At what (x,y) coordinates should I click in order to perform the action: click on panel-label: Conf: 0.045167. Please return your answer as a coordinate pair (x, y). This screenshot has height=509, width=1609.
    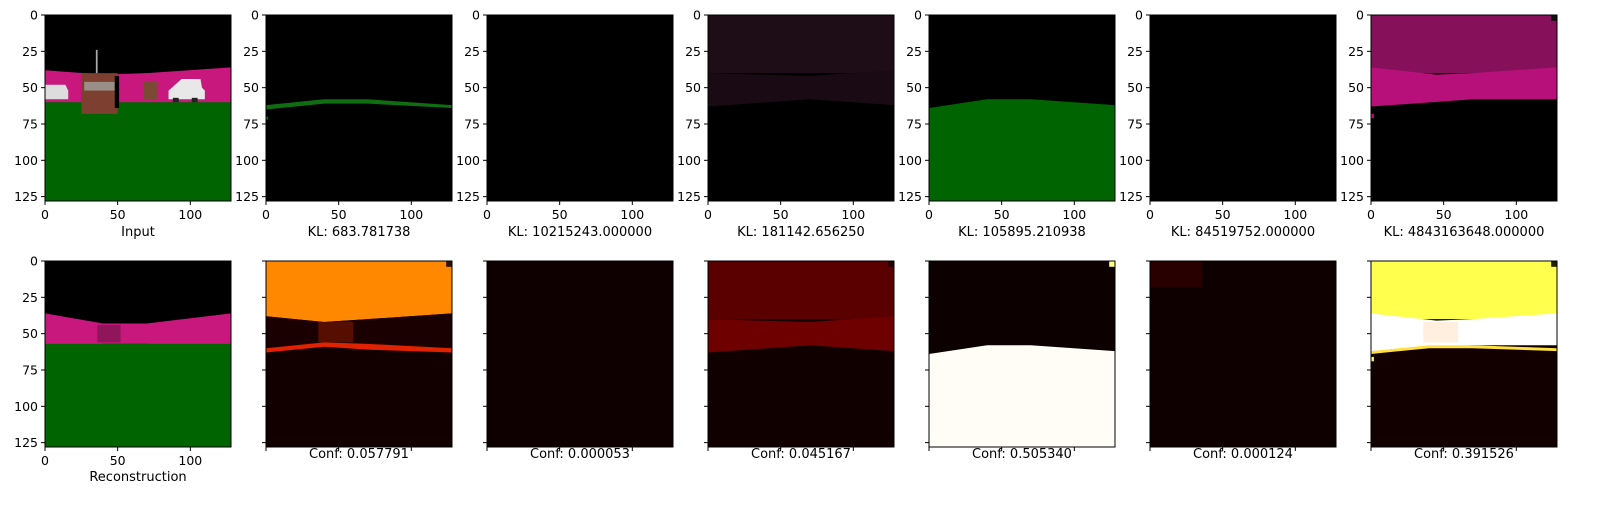
    Looking at the image, I should click on (801, 454).